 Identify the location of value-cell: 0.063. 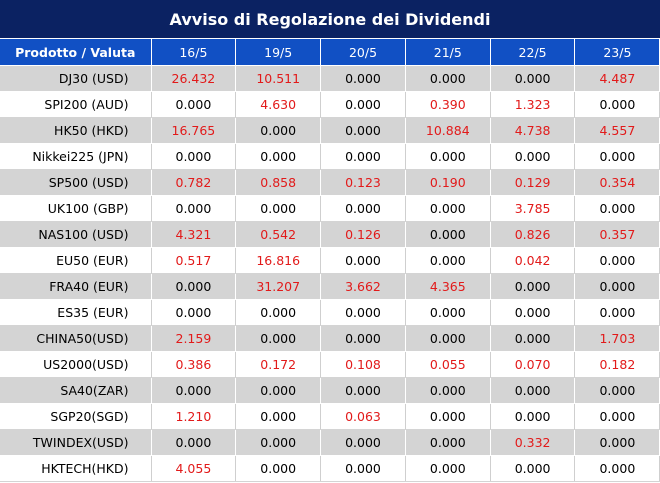
(363, 416).